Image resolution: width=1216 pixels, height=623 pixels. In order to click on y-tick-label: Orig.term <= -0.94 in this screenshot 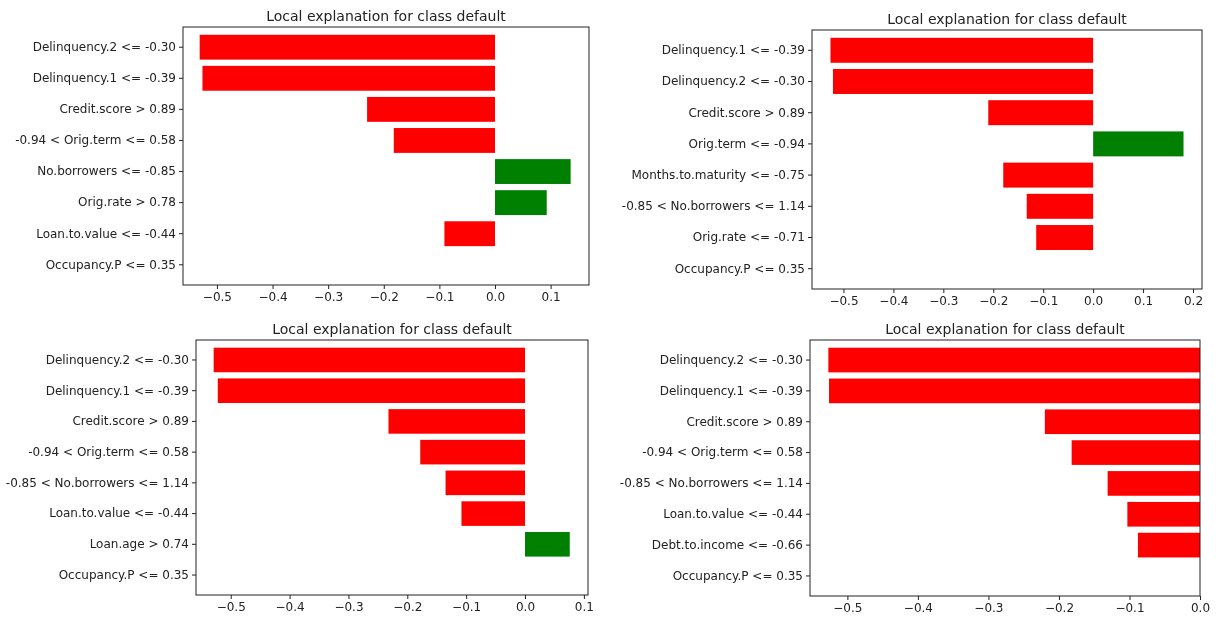, I will do `click(746, 143)`.